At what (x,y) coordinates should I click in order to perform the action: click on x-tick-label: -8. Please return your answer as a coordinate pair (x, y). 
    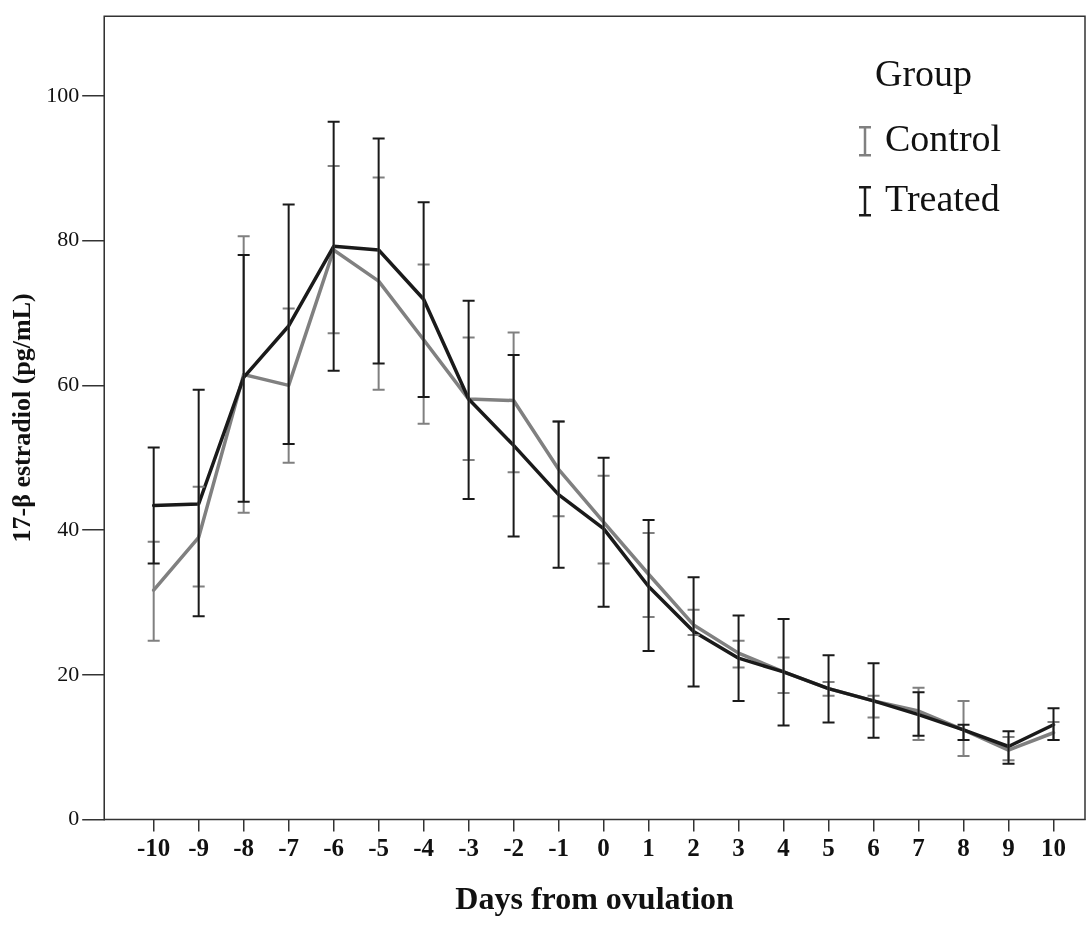
    Looking at the image, I should click on (244, 848).